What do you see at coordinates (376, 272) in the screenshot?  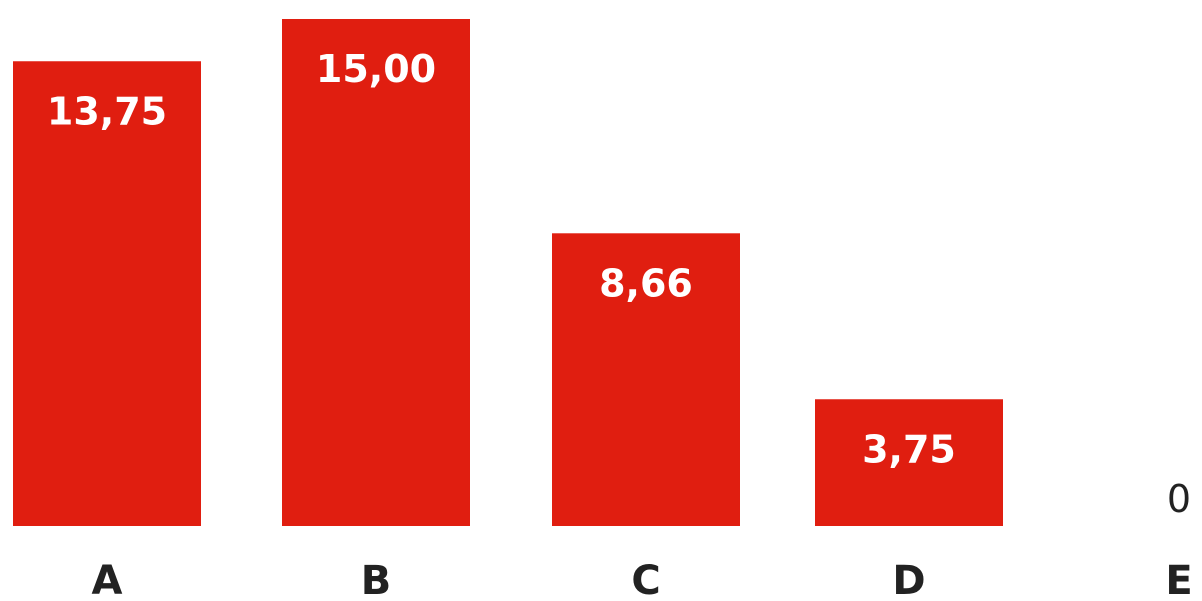 I see `bar-b` at bounding box center [376, 272].